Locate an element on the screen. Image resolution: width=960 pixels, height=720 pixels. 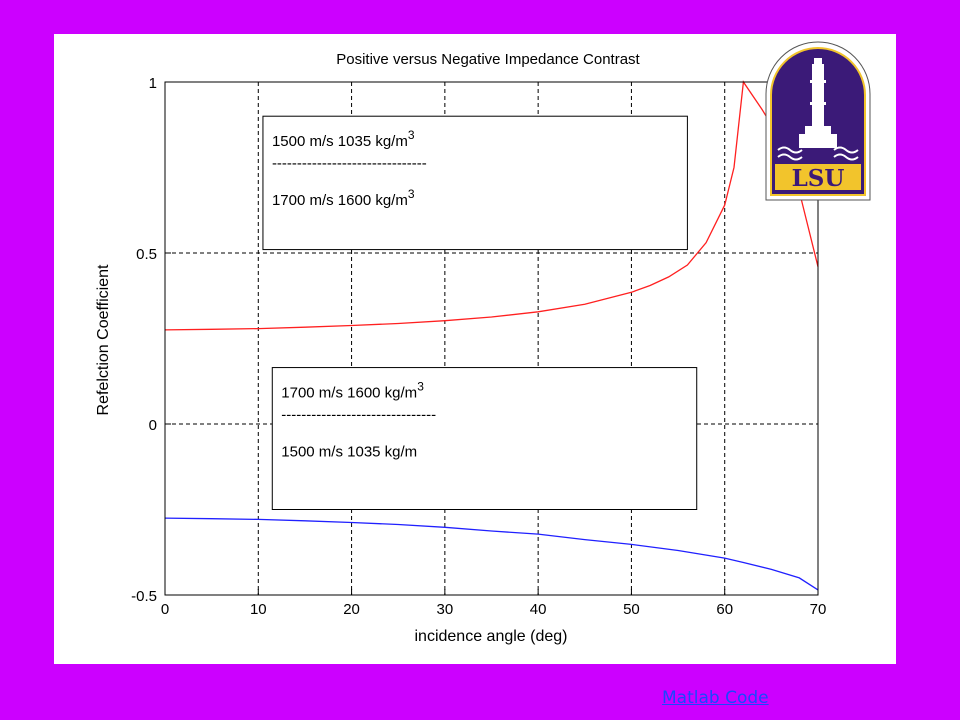
x-tick-label-2: 20 is located at coordinates (351, 609).